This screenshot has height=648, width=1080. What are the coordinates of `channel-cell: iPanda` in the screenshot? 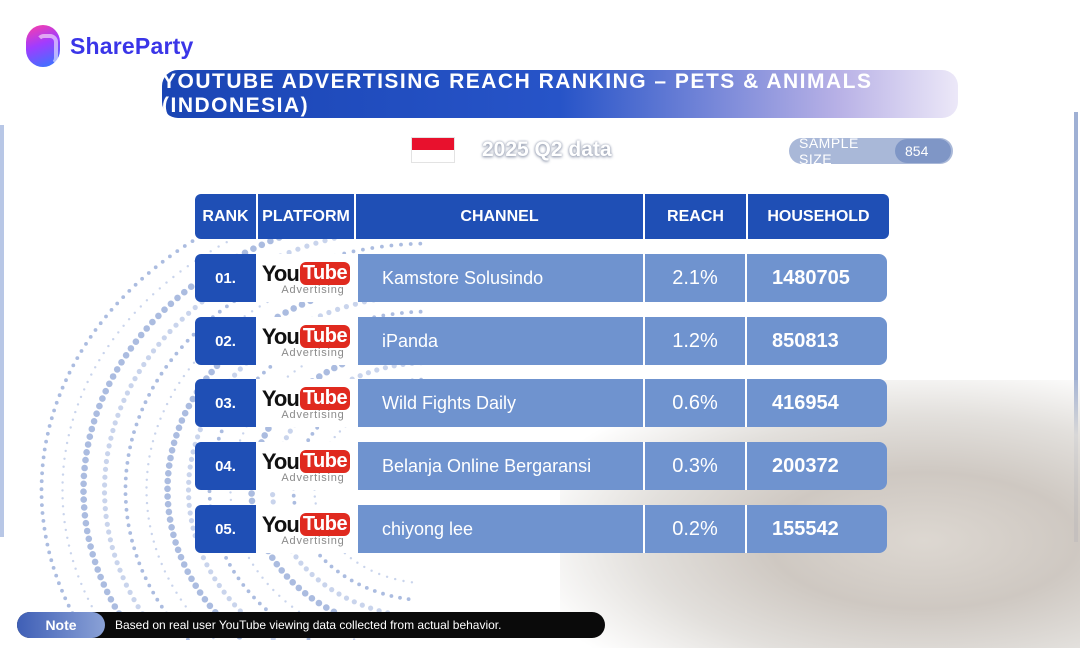 It's located at (500, 341).